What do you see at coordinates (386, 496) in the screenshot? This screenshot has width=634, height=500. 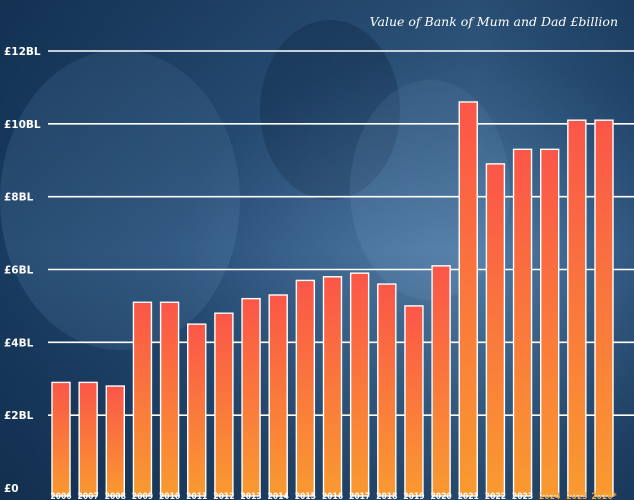 I see `x-tick-label: 2018` at bounding box center [386, 496].